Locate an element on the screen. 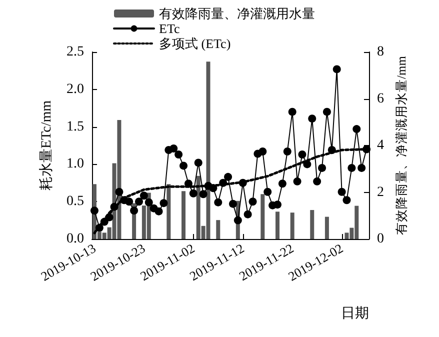  y2-axis-title: 有效降雨量、净灌溉用水量/mm is located at coordinates (401, 145).